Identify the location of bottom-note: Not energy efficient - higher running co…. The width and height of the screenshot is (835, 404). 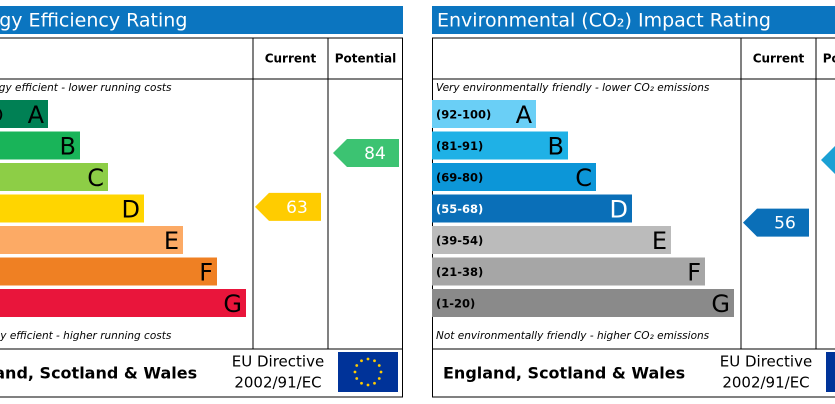
(86, 336).